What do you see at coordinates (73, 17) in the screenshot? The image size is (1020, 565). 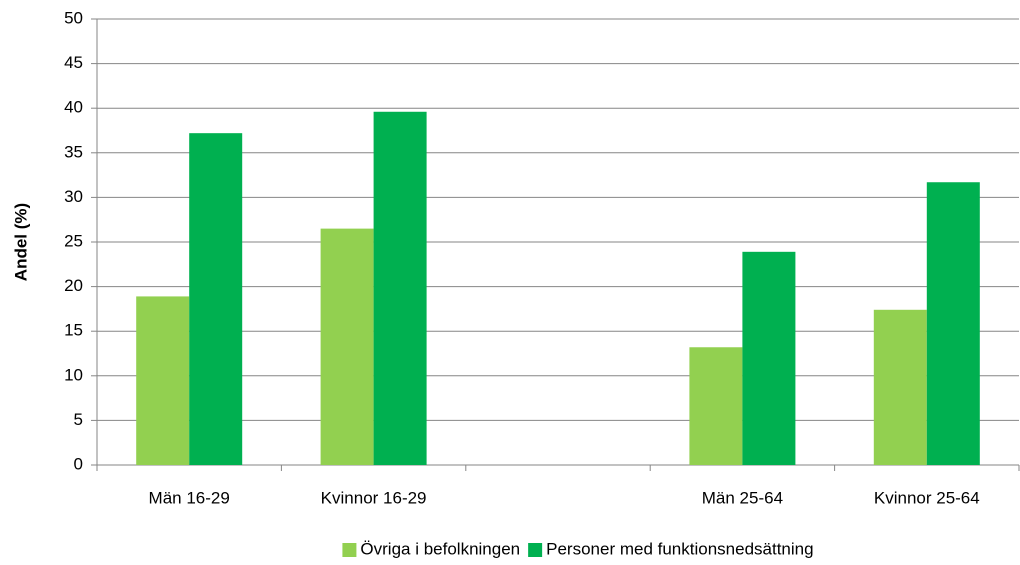 I see `y-tick-label: 50` at bounding box center [73, 17].